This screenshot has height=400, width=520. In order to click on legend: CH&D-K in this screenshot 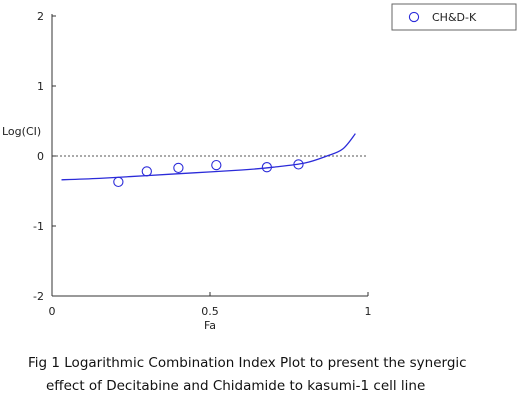, I will do `click(454, 17)`.